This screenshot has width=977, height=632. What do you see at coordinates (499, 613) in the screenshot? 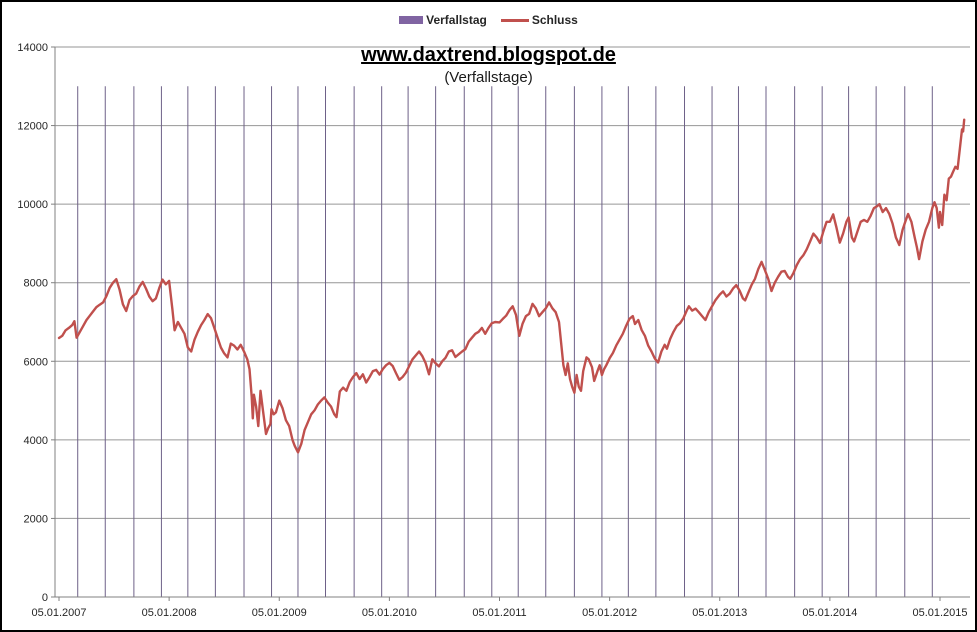
I see `x-axis-tick-label: 05.01.2011` at bounding box center [499, 613].